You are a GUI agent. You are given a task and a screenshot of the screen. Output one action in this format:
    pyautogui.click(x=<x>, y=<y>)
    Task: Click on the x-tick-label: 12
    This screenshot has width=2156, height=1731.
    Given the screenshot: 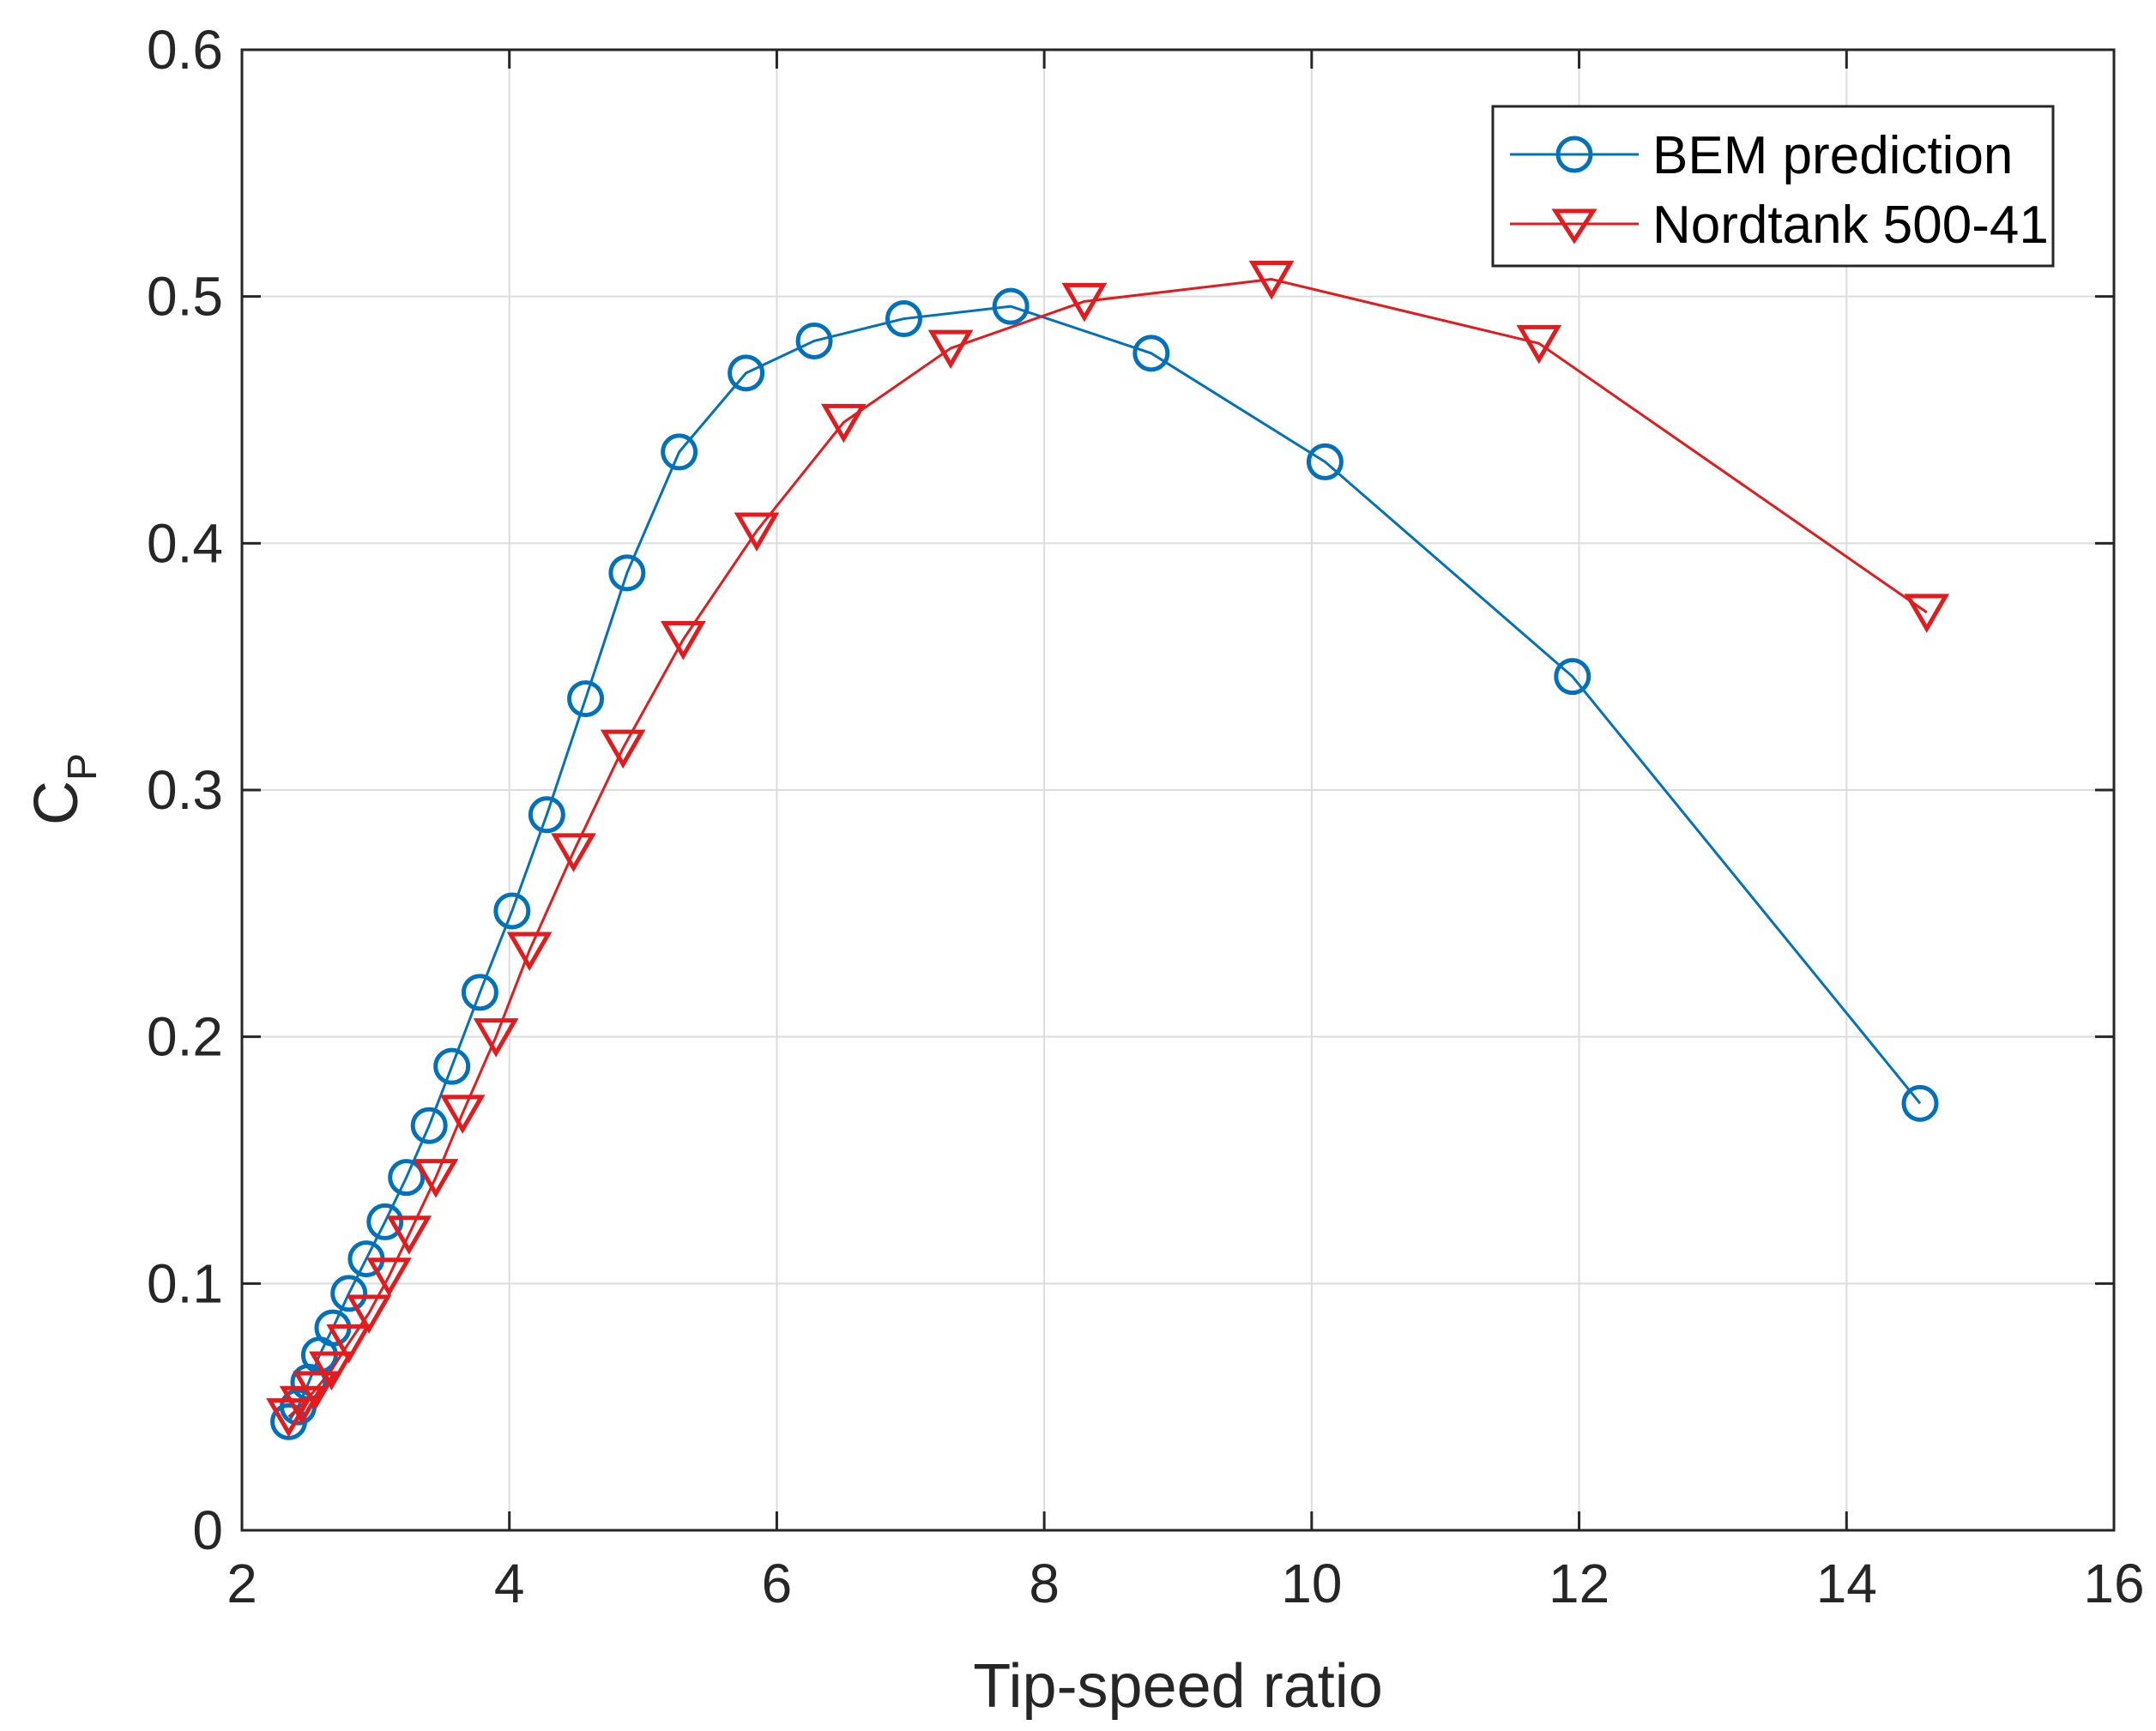 What is the action you would take?
    pyautogui.click(x=1579, y=1583)
    